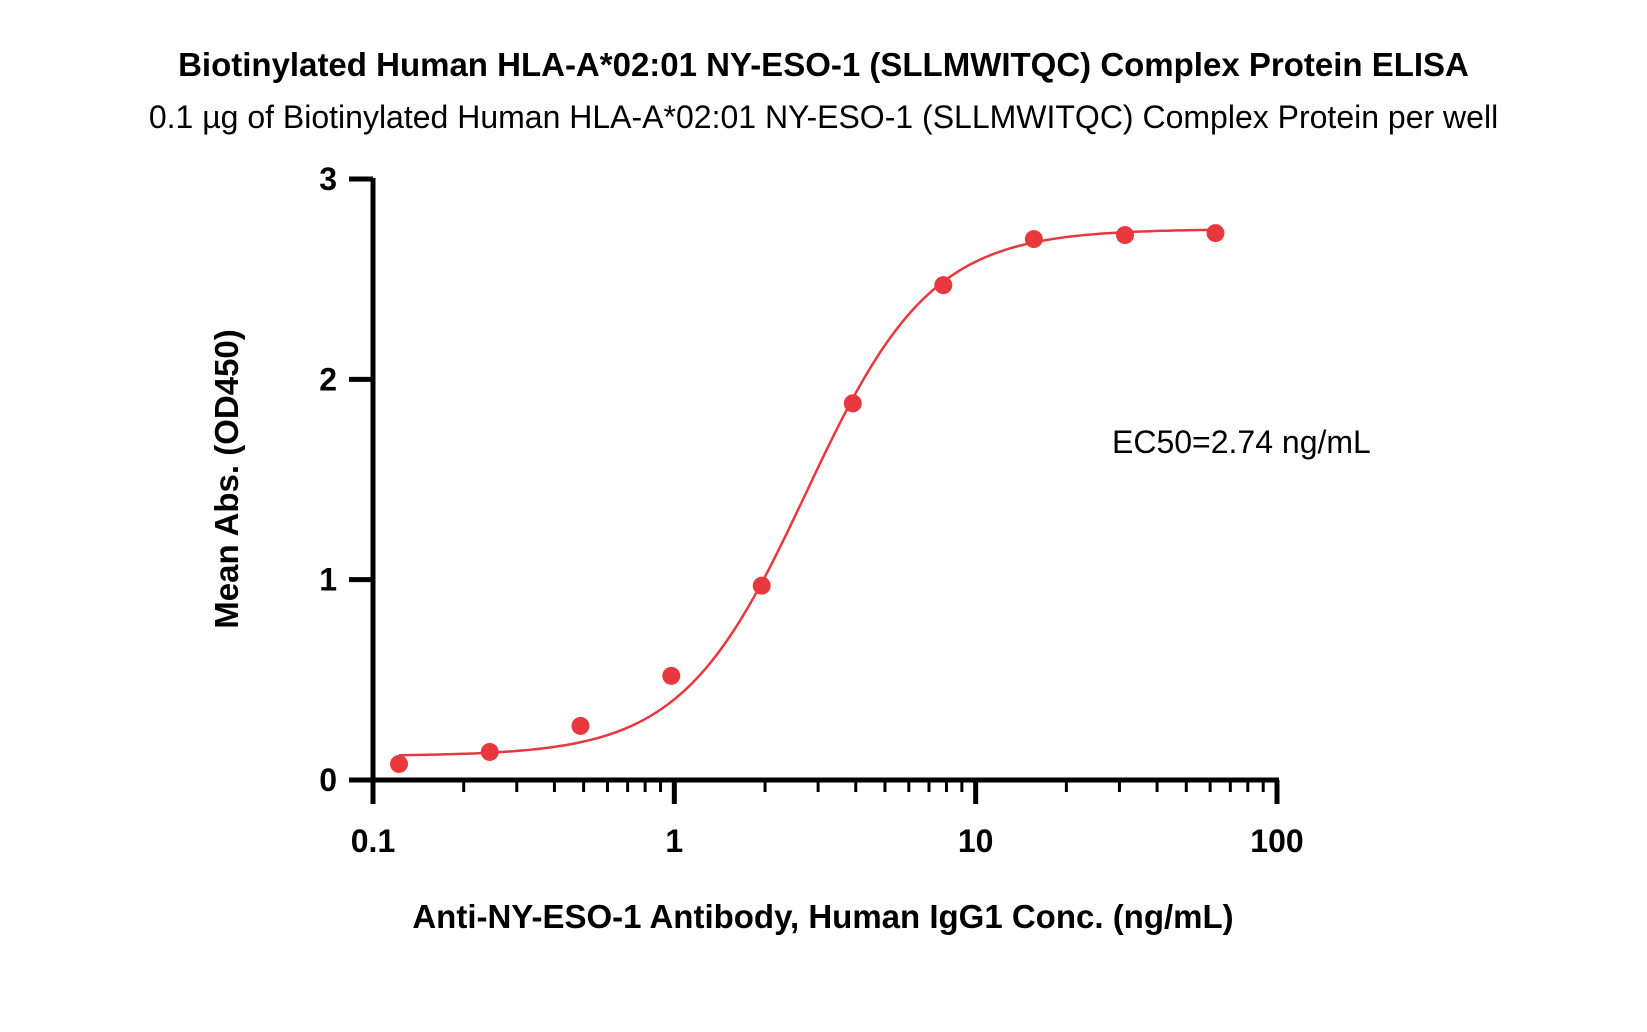 The image size is (1647, 1032). What do you see at coordinates (328, 379) in the screenshot?
I see `y-tick-label: 2` at bounding box center [328, 379].